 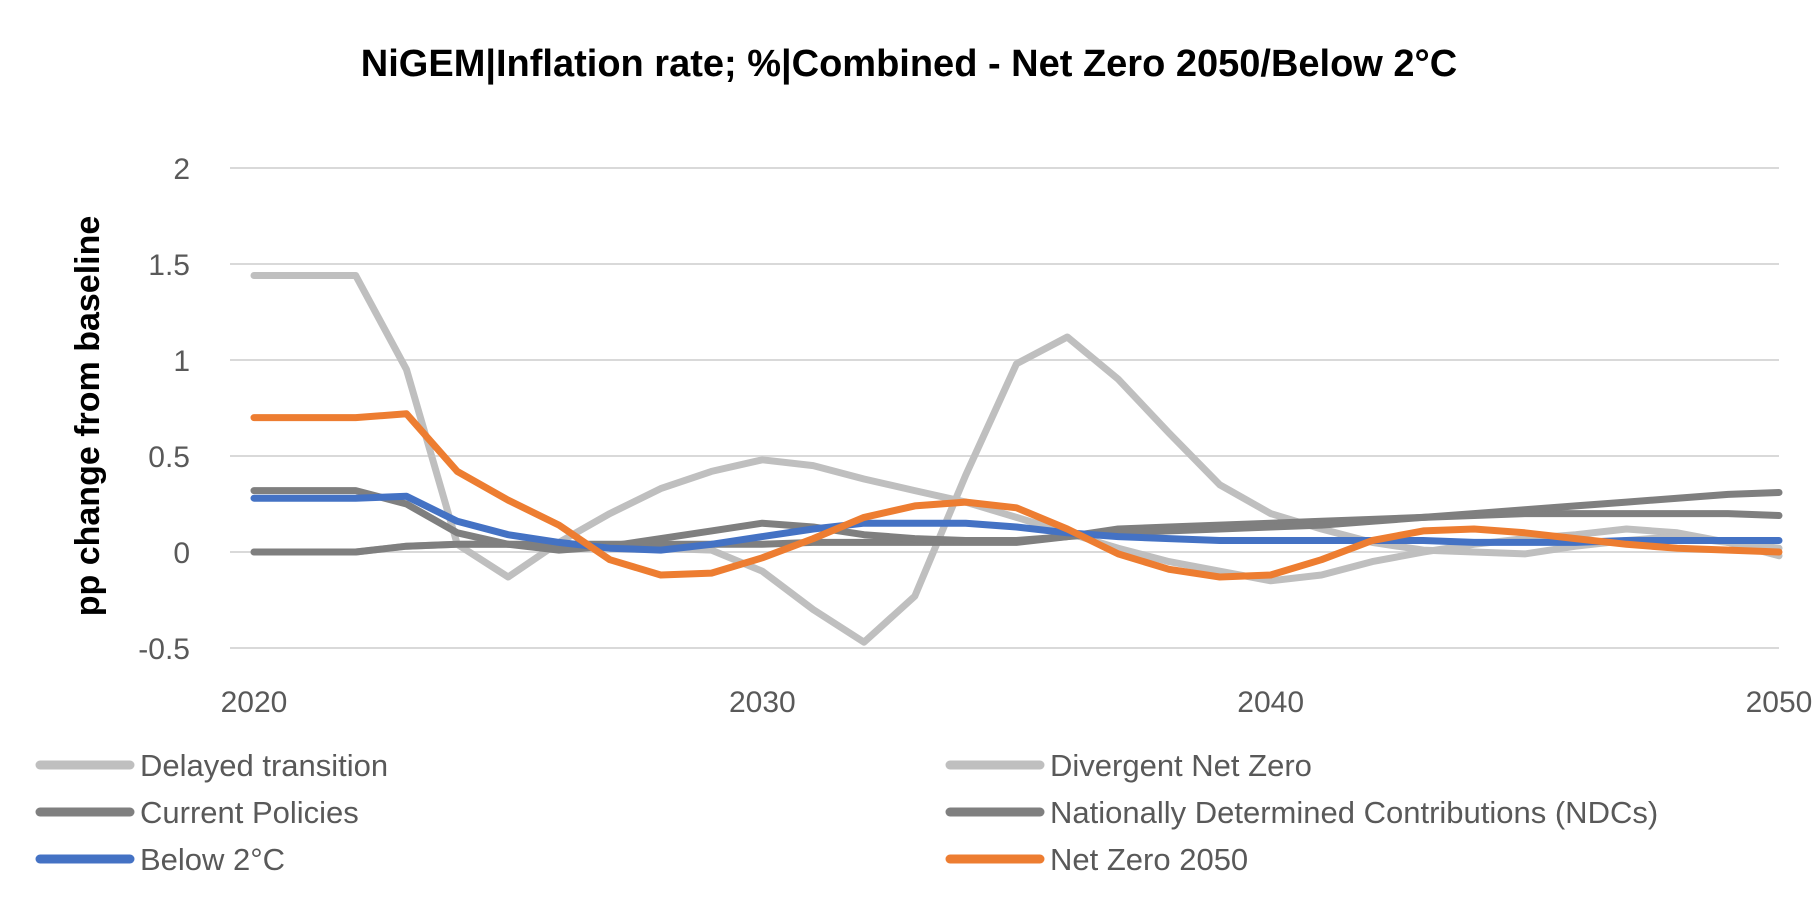 I want to click on legend-label: Net Zero 2050, so click(x=1149, y=859).